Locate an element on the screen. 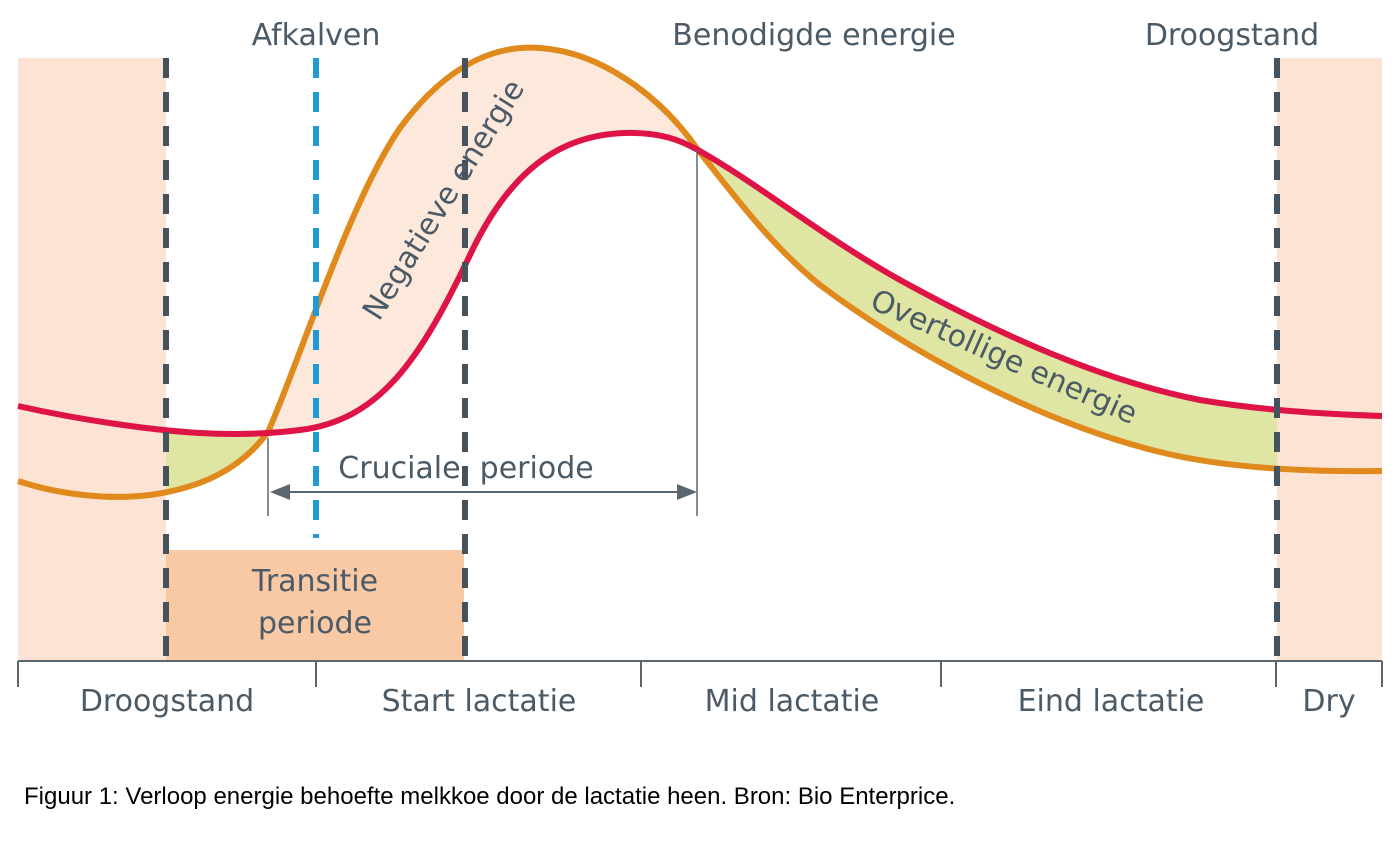  transition-label-line2: periode is located at coordinates (315, 623).